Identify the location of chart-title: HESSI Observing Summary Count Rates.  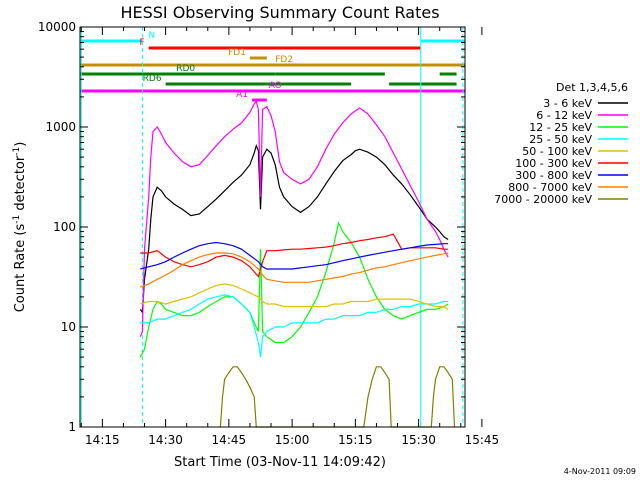
(279, 12).